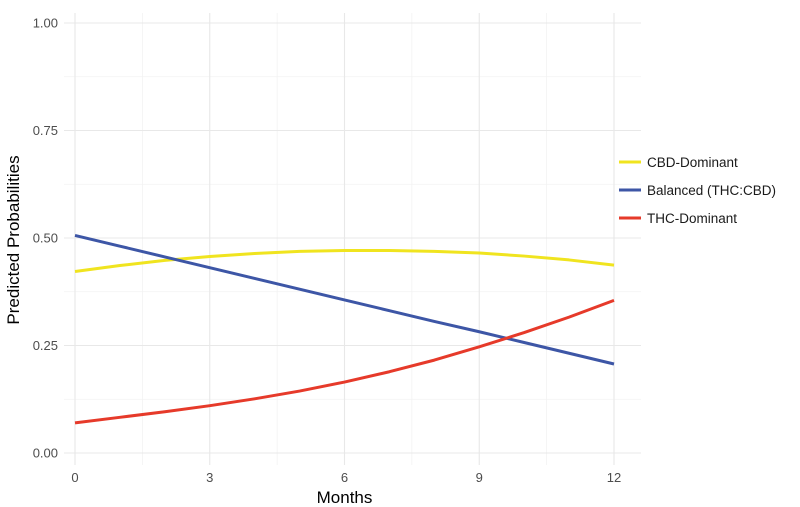  I want to click on y-axis-ticks: 0.00 0.25 0.50 0.75 1.00, so click(45, 238).